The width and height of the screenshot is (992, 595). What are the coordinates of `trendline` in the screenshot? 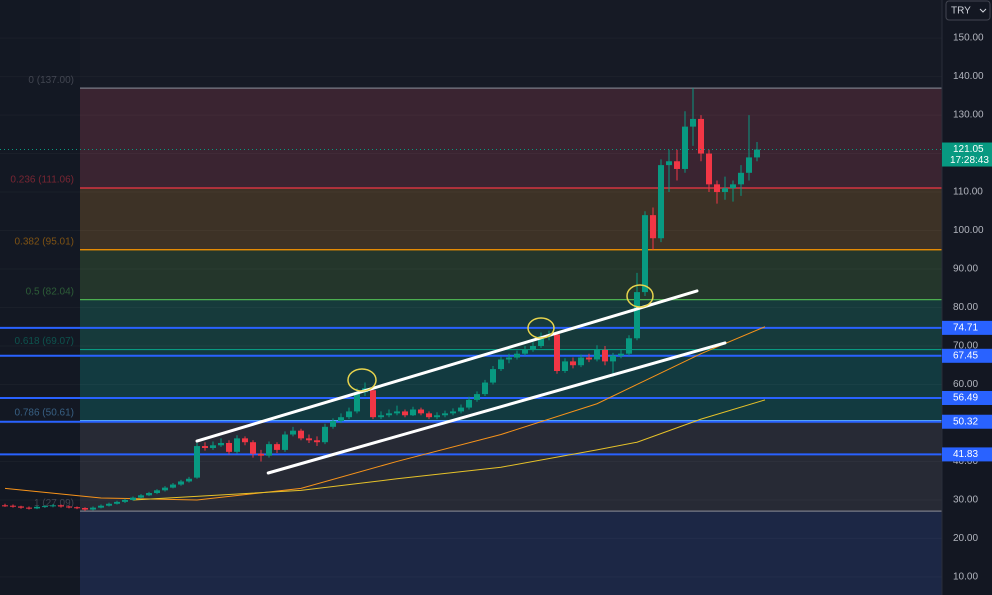 It's located at (496, 408).